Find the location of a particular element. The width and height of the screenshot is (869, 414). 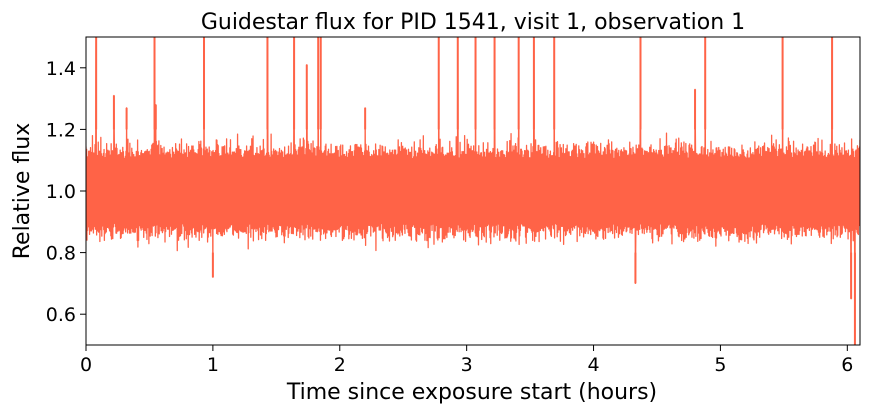

y-tick-label: 0.6 is located at coordinates (61, 315).